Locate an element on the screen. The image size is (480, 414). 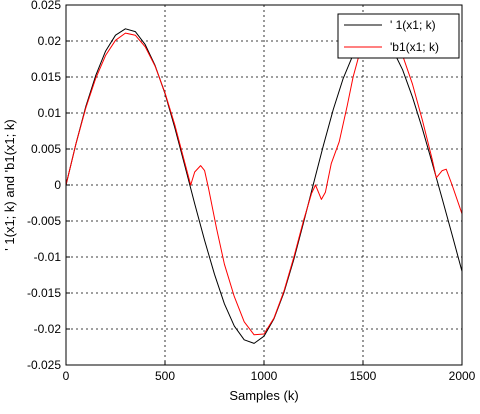
legend-label-series-1: ' 1(x1; k) is located at coordinates (413, 25).